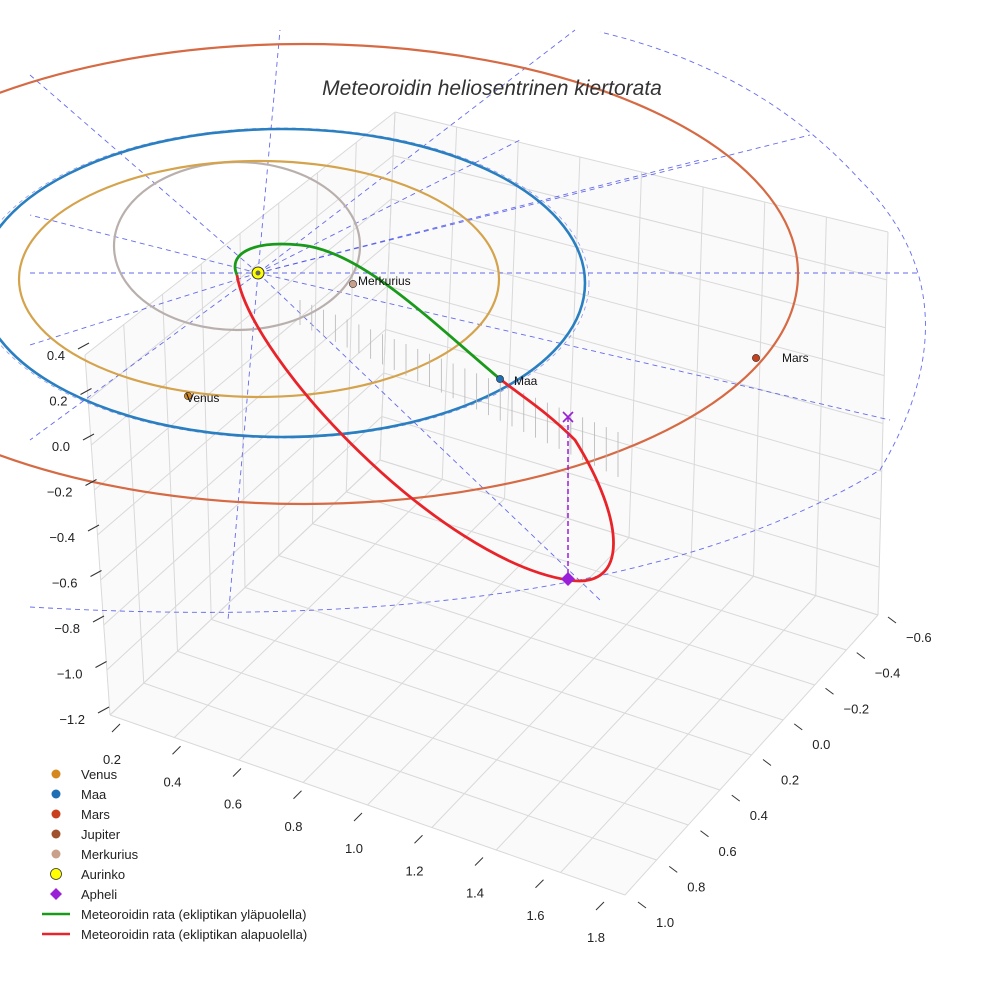  Describe the element at coordinates (65, 583) in the screenshot. I see `z-tick-label: −0.6` at that location.